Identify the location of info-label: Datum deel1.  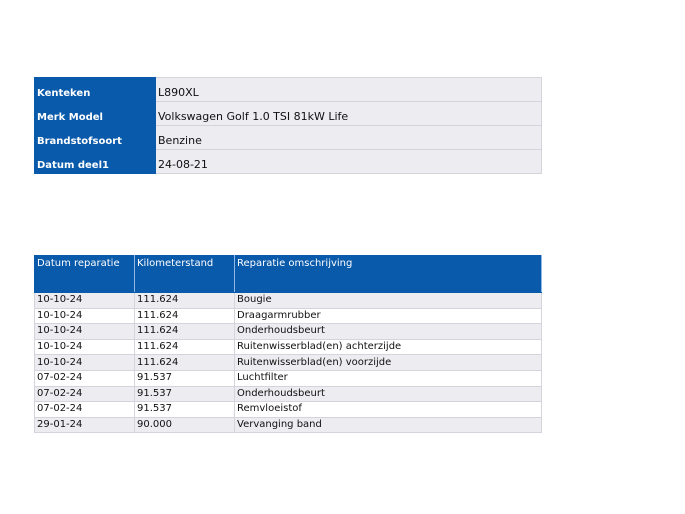
(95, 161).